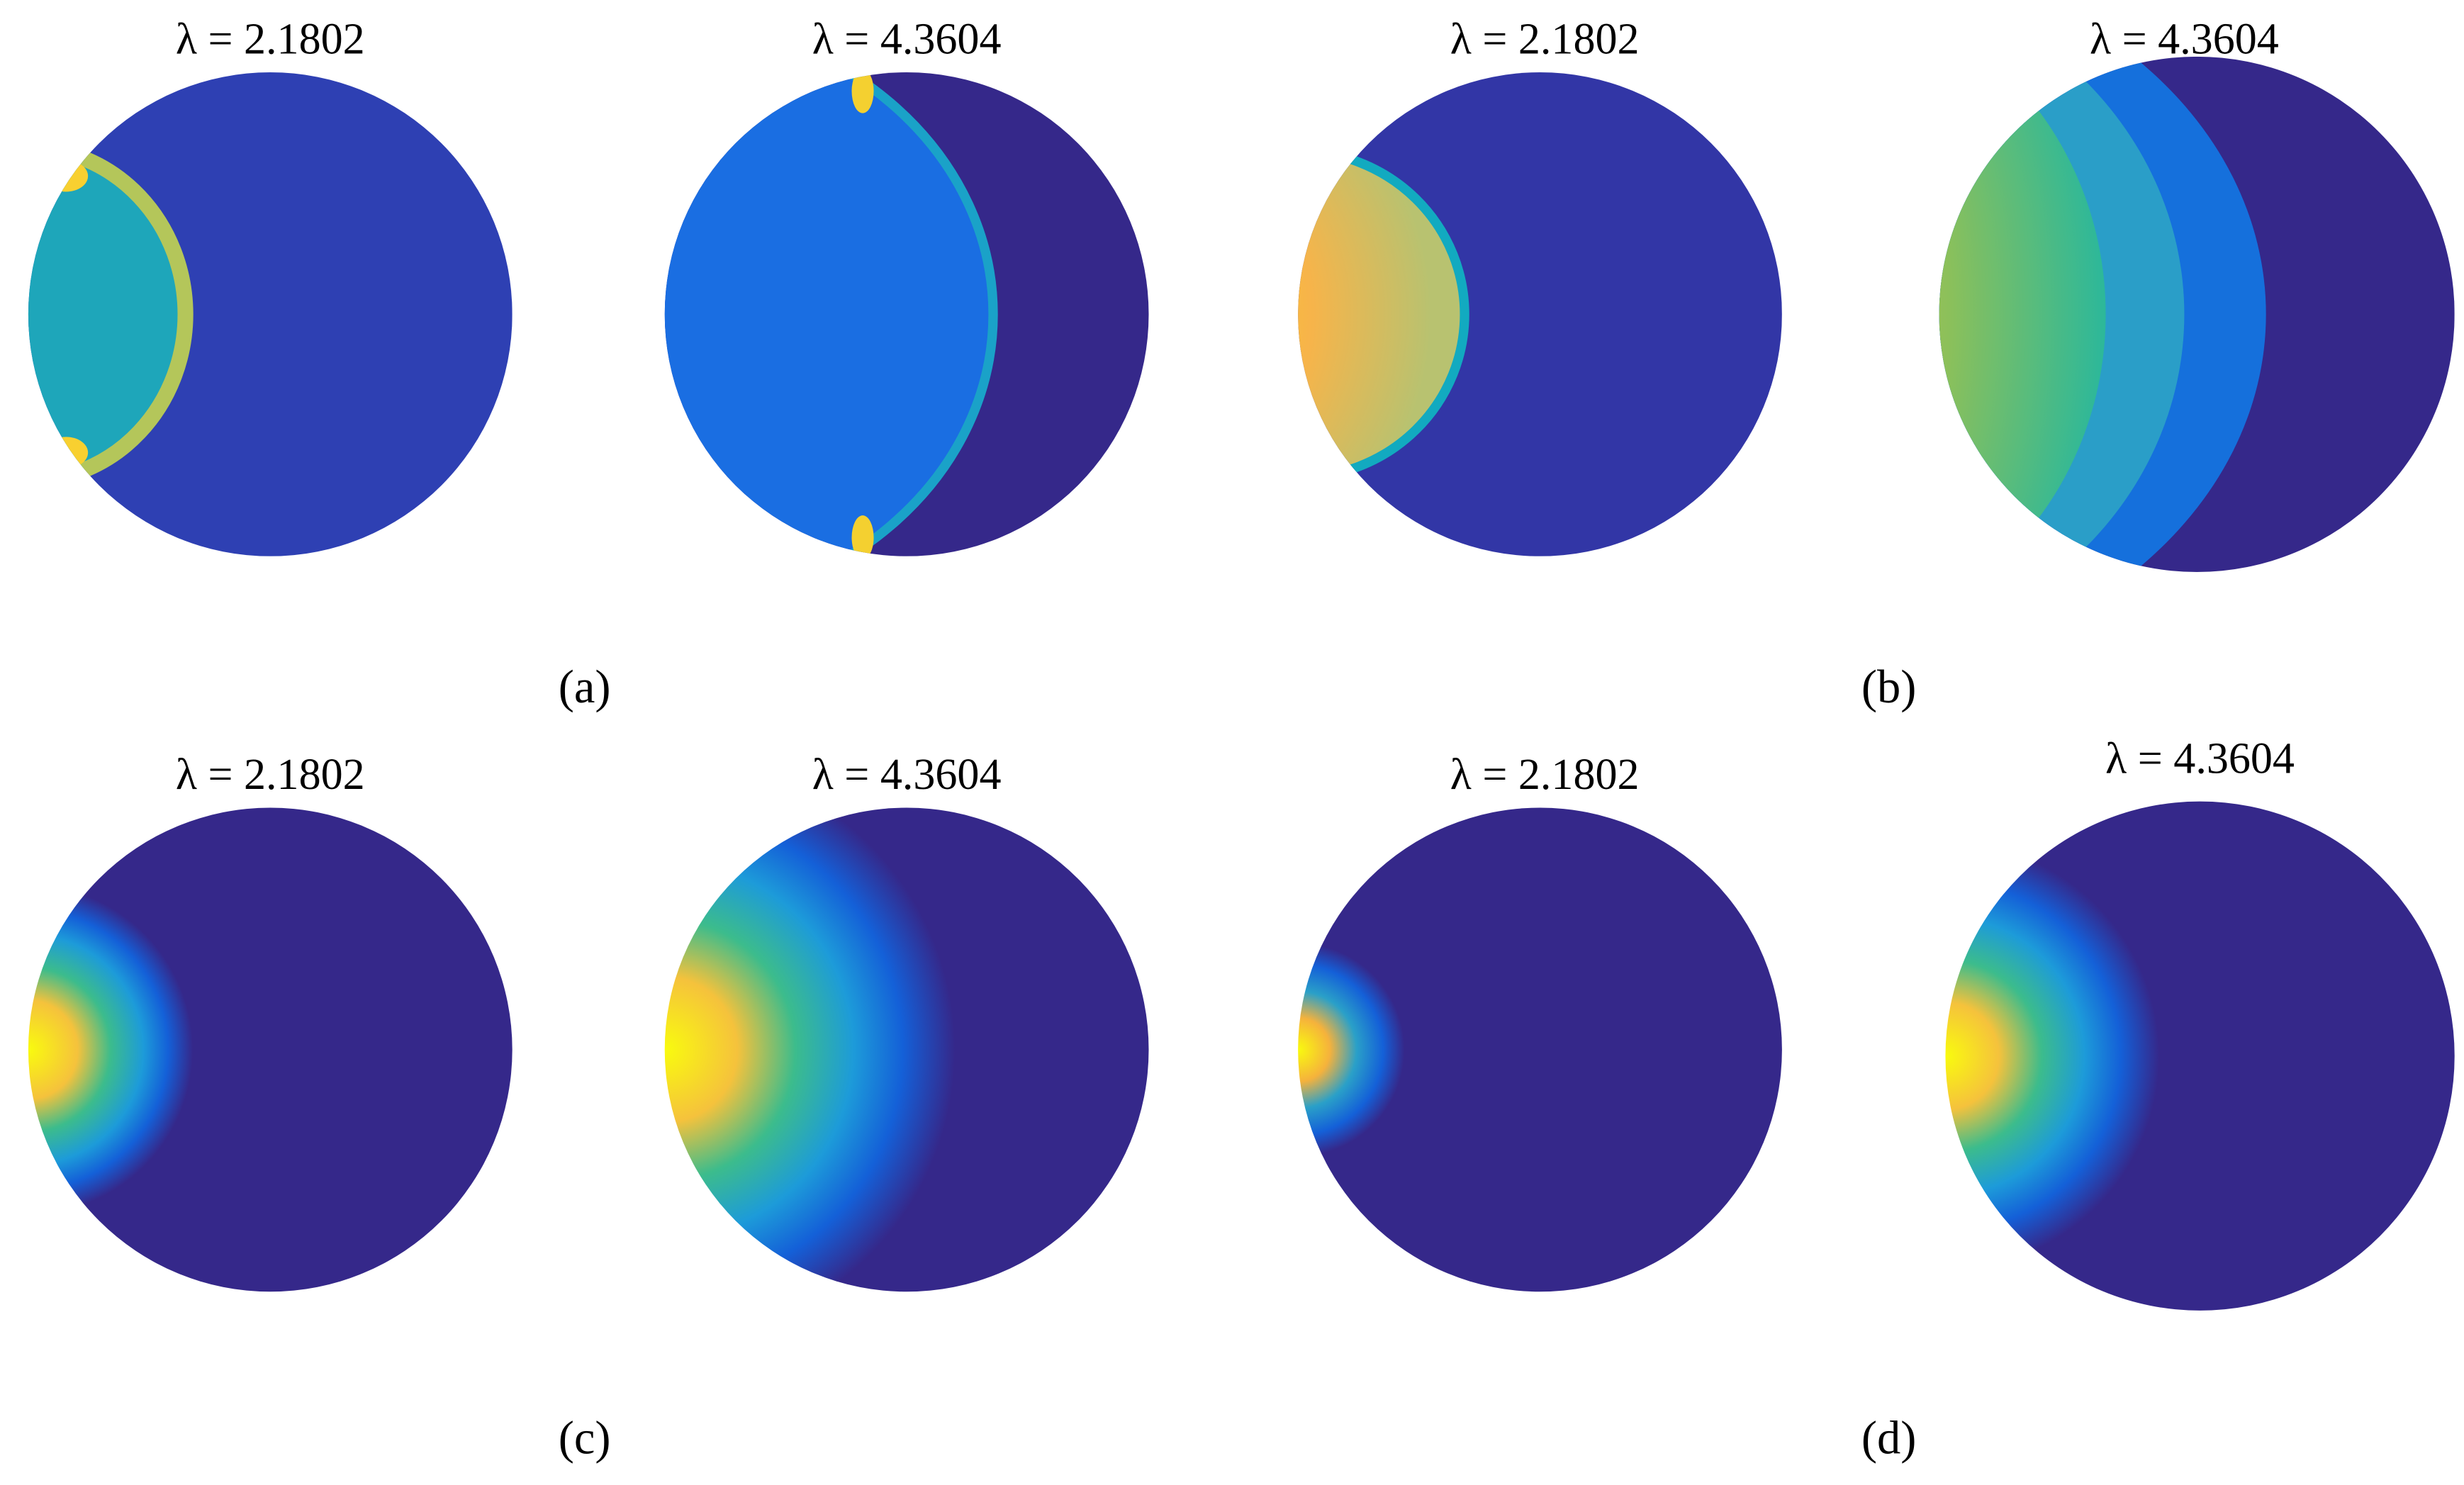 This screenshot has width=2464, height=1485. I want to click on panel-label: (c), so click(585, 1438).